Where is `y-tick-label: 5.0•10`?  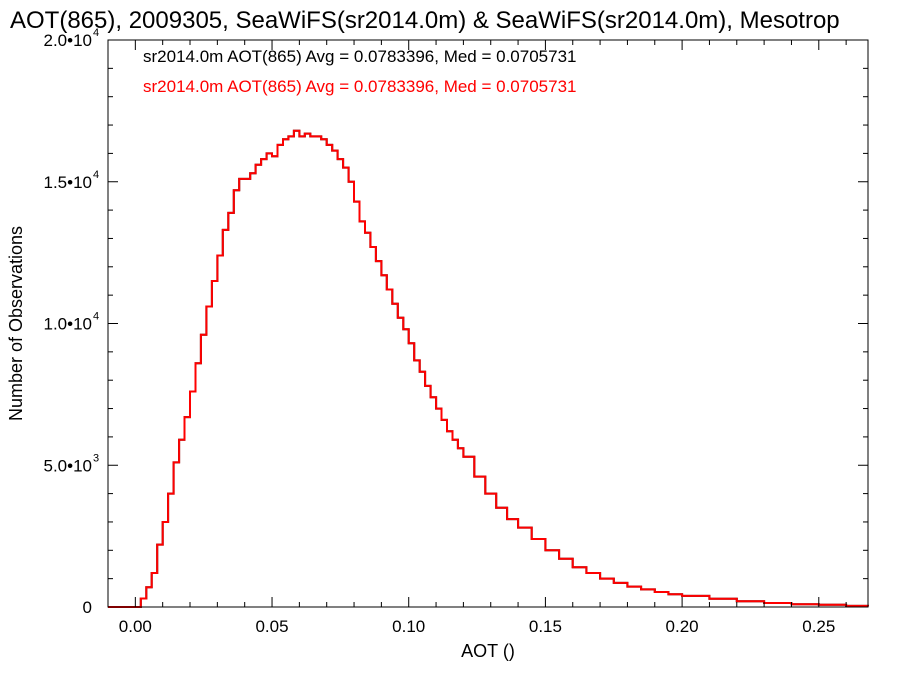
y-tick-label: 5.0•10 is located at coordinates (68, 465).